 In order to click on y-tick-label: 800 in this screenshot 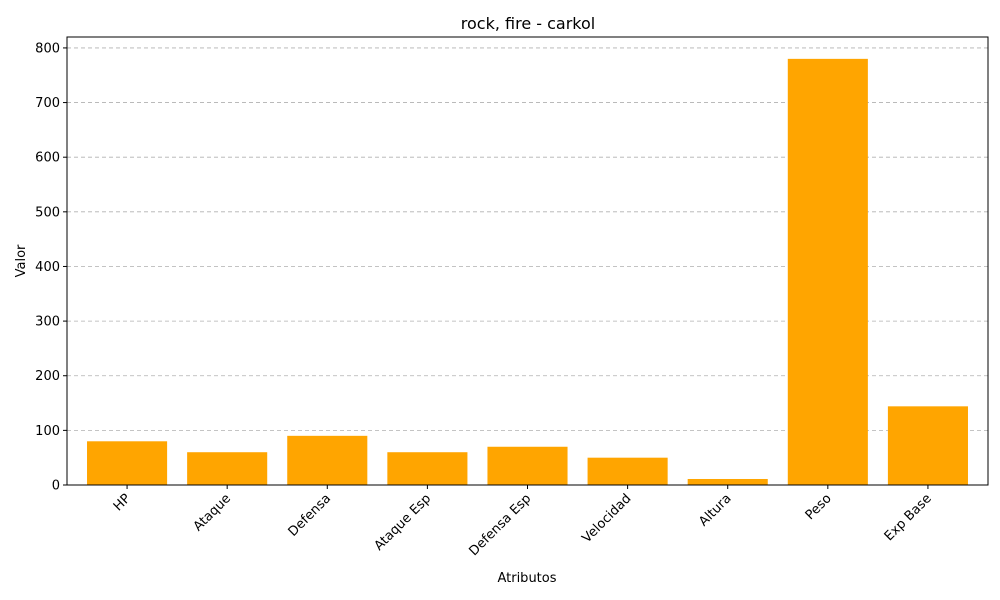, I will do `click(47, 48)`.